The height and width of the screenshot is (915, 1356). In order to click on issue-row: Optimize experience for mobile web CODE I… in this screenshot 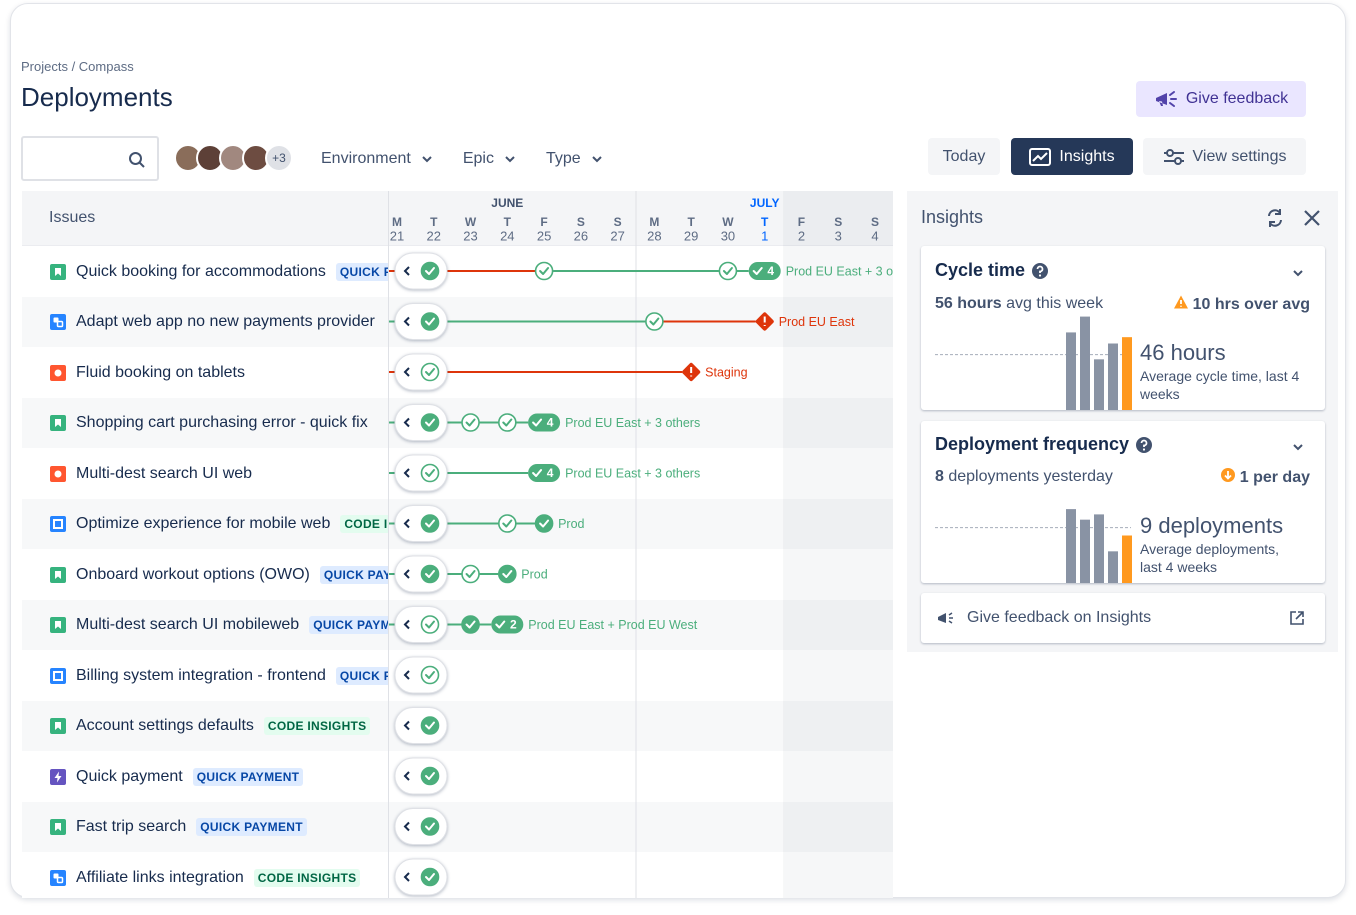, I will do `click(205, 524)`.